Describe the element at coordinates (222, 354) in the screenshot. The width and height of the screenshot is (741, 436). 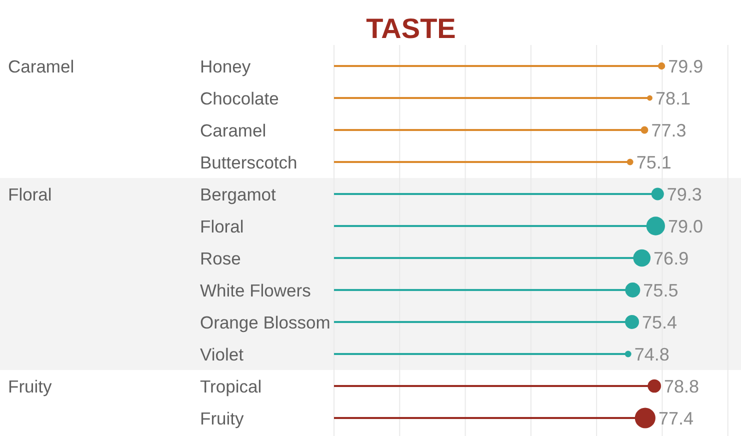
I see `y-tick-label: Violet` at that location.